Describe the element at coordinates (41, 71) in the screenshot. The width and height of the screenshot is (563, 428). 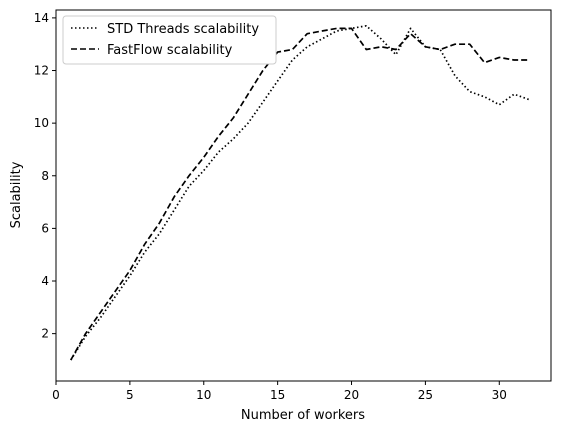
I see `y-tick-label: 12` at that location.